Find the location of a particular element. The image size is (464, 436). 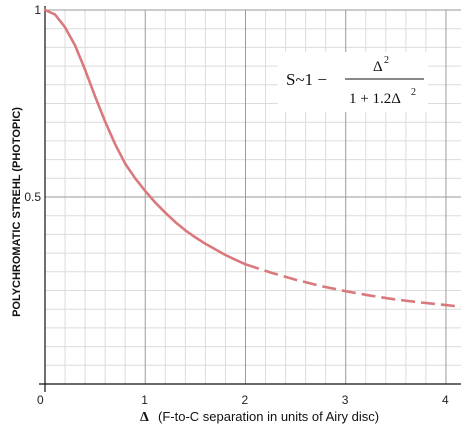

y-tick-label: 1 is located at coordinates (37, 10).